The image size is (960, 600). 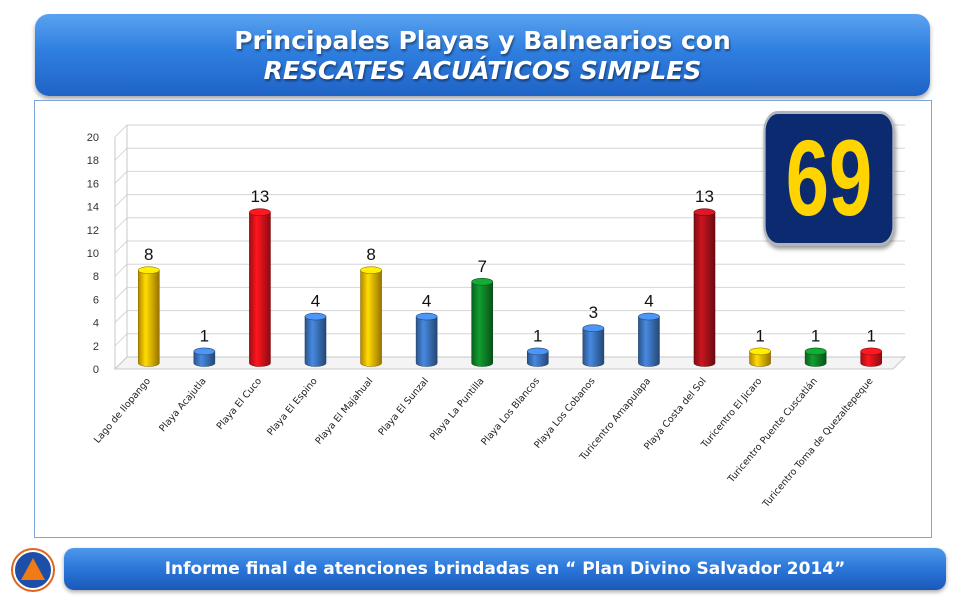 I want to click on x-tick-label: Playa Costa del Sol, so click(x=675, y=414).